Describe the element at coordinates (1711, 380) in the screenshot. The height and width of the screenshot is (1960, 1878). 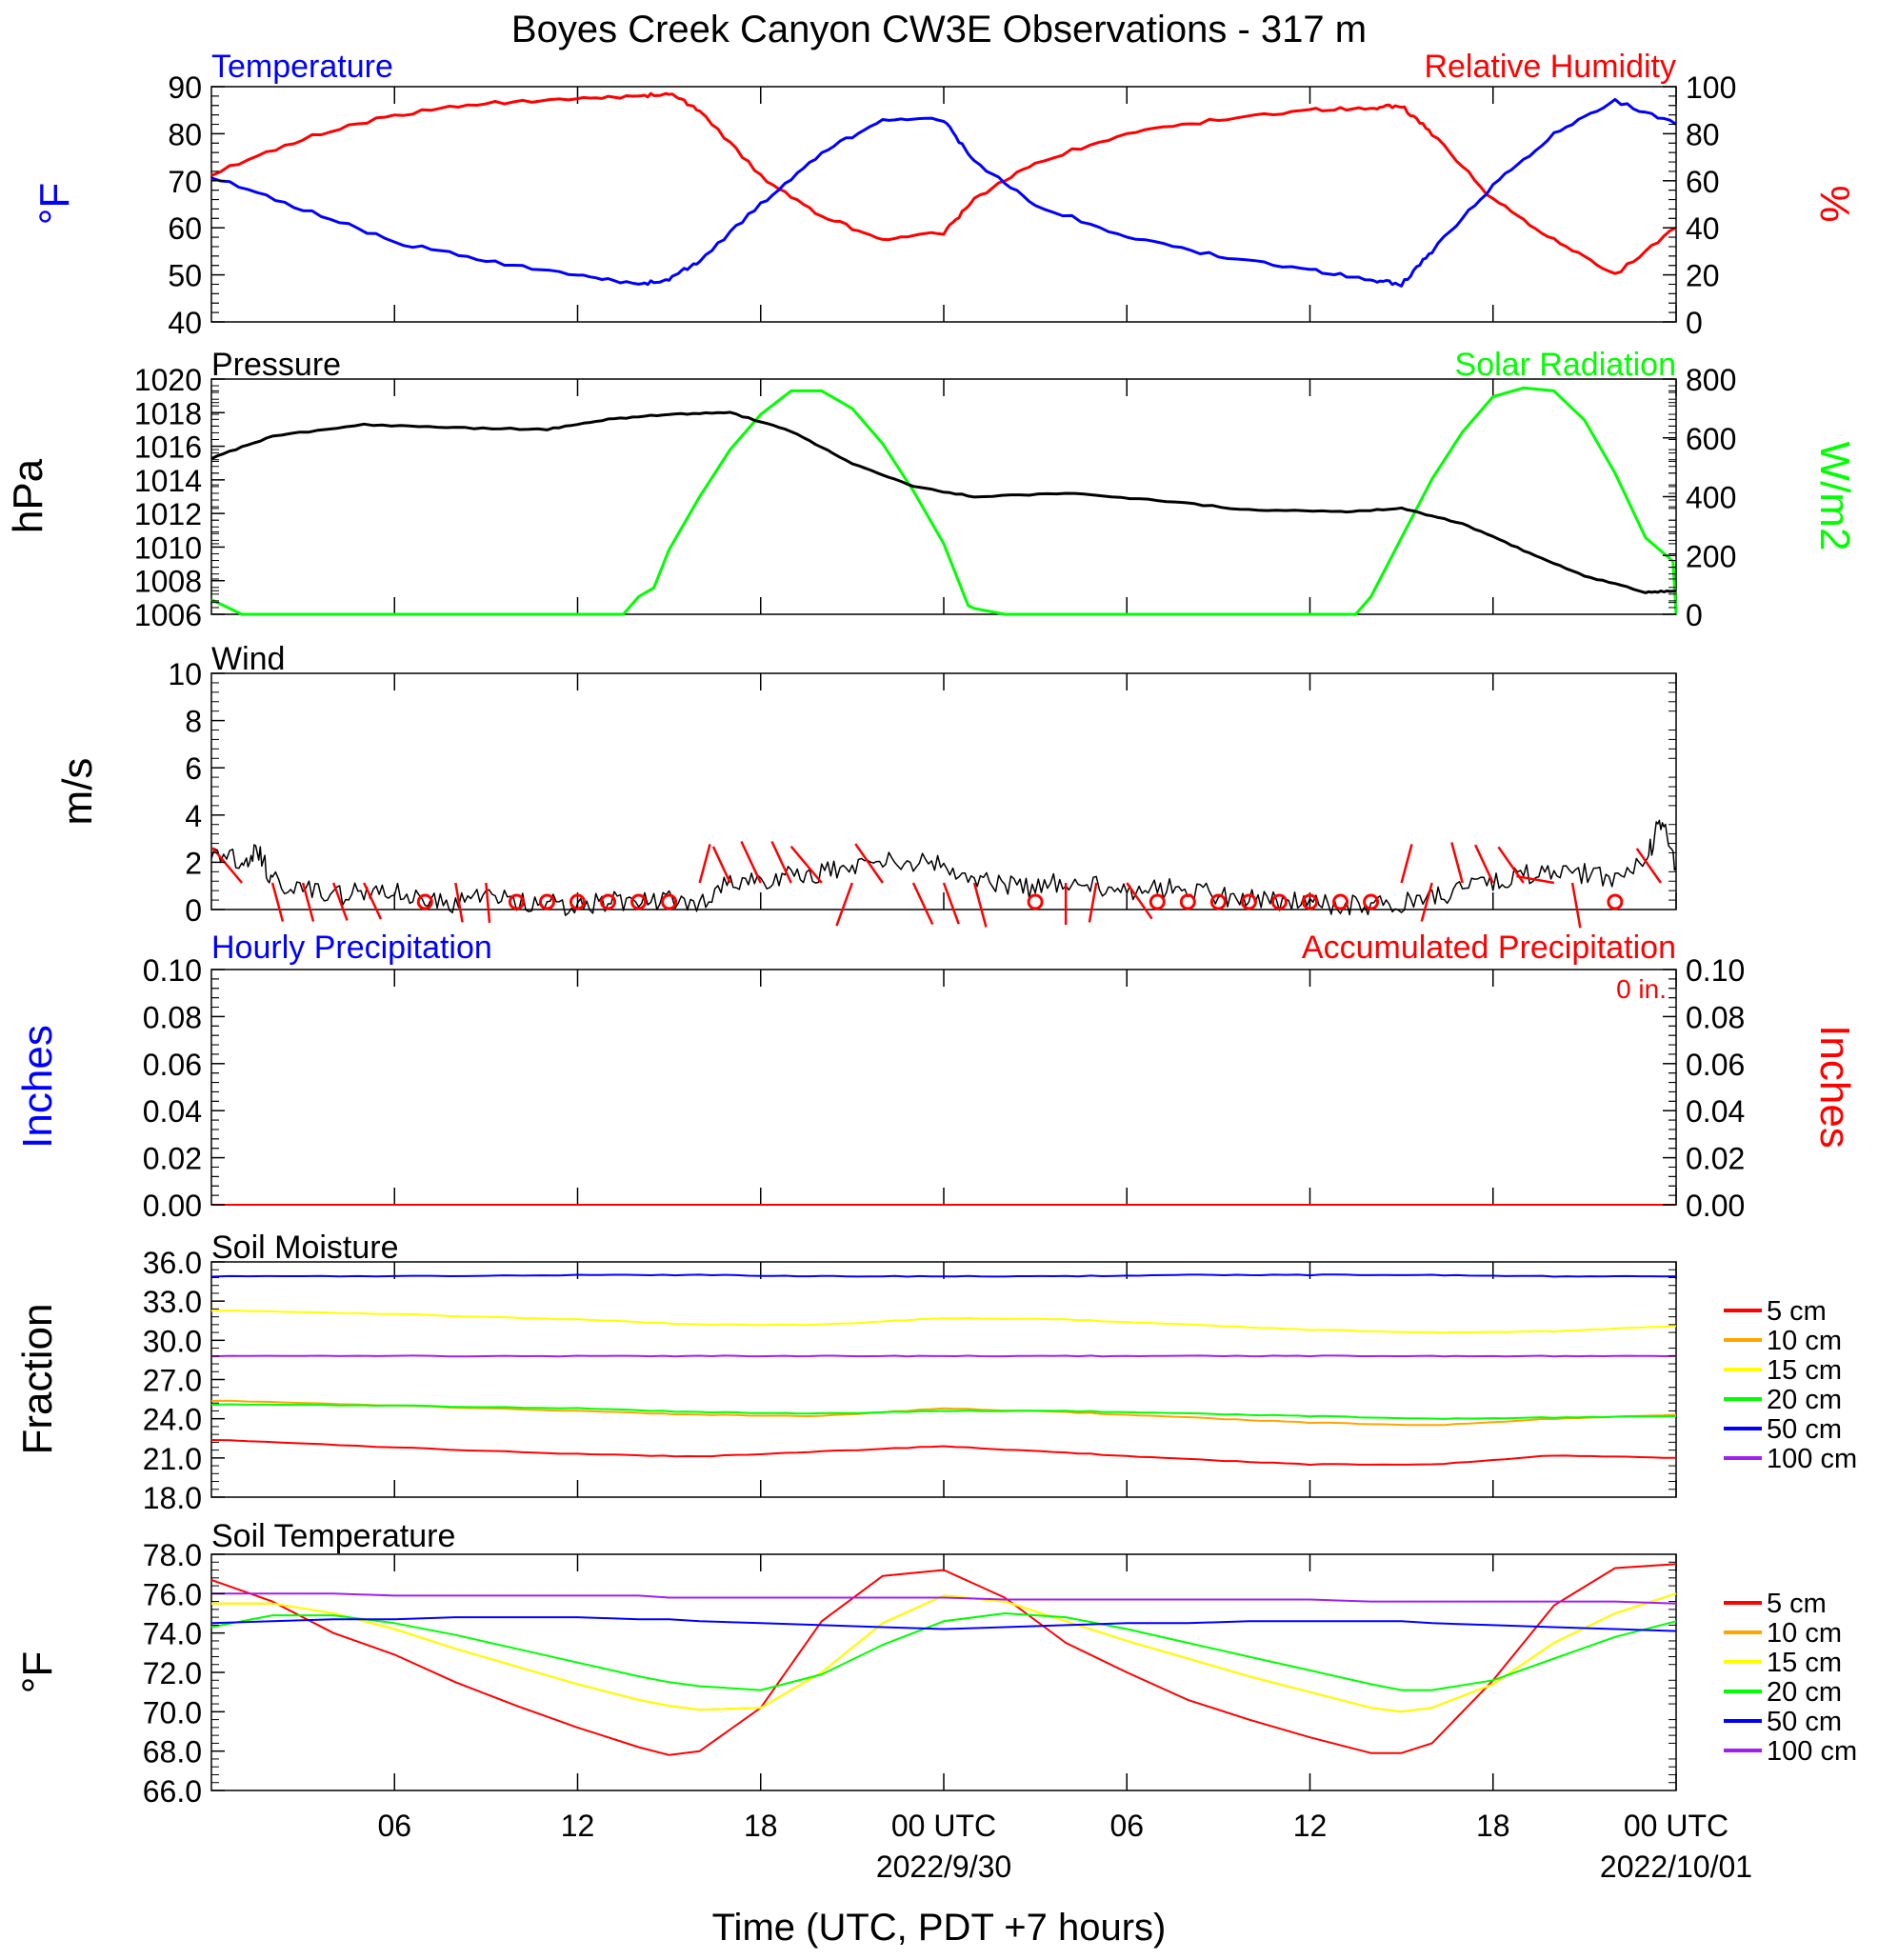
I see `solar-axis-tick-label: 800` at that location.